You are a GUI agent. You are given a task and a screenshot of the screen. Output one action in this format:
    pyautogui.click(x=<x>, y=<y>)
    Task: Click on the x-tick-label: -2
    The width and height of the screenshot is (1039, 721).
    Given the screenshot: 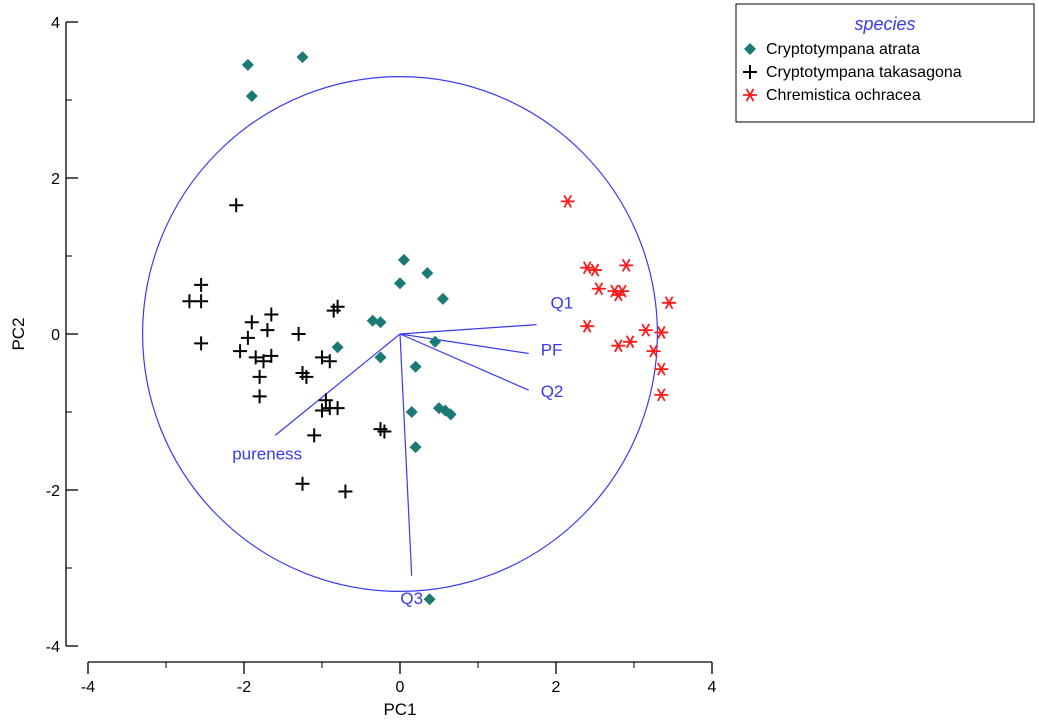 What is the action you would take?
    pyautogui.click(x=244, y=687)
    